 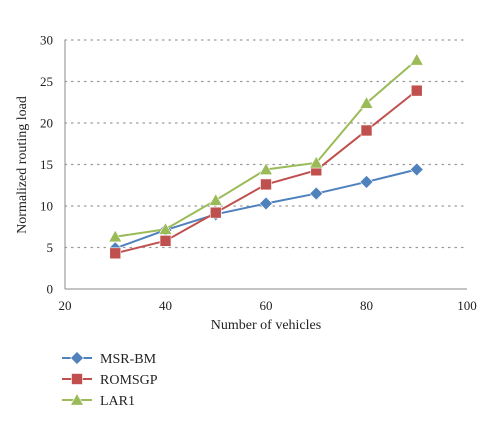 I want to click on legend-label: LAR1, so click(x=117, y=401).